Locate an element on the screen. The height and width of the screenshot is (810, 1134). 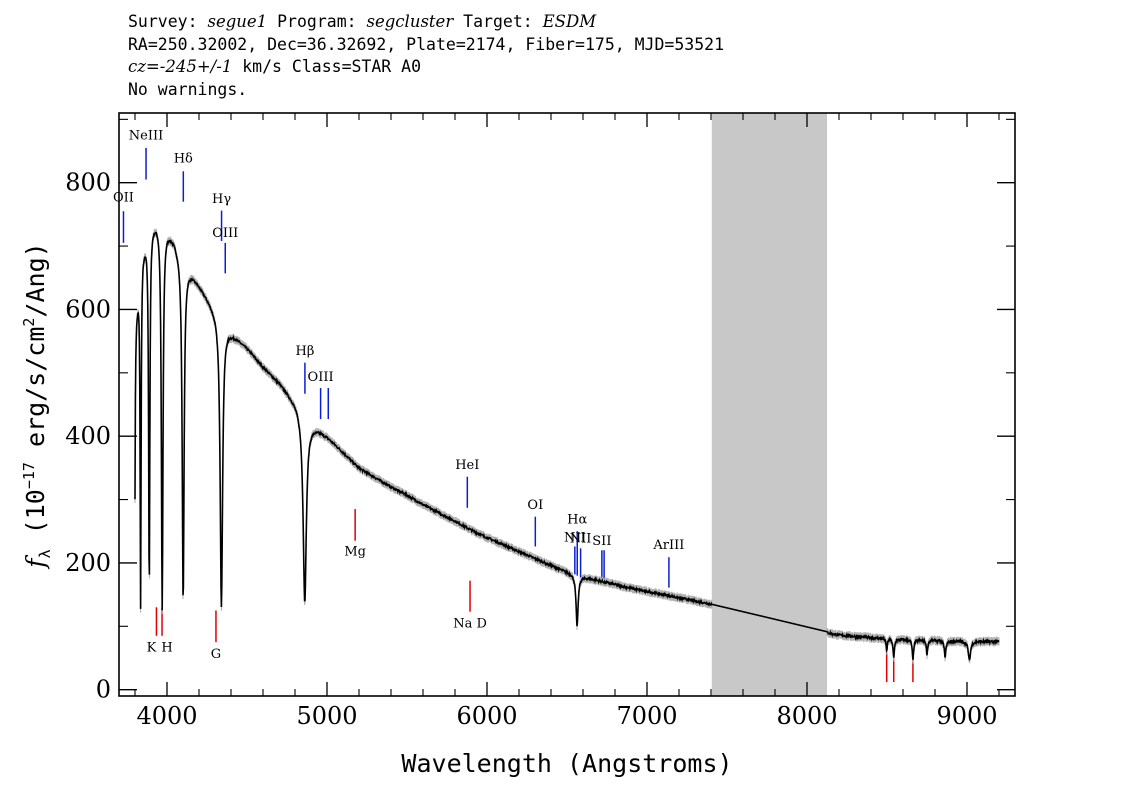
y-tick-label: 200 is located at coordinates (88, 563).